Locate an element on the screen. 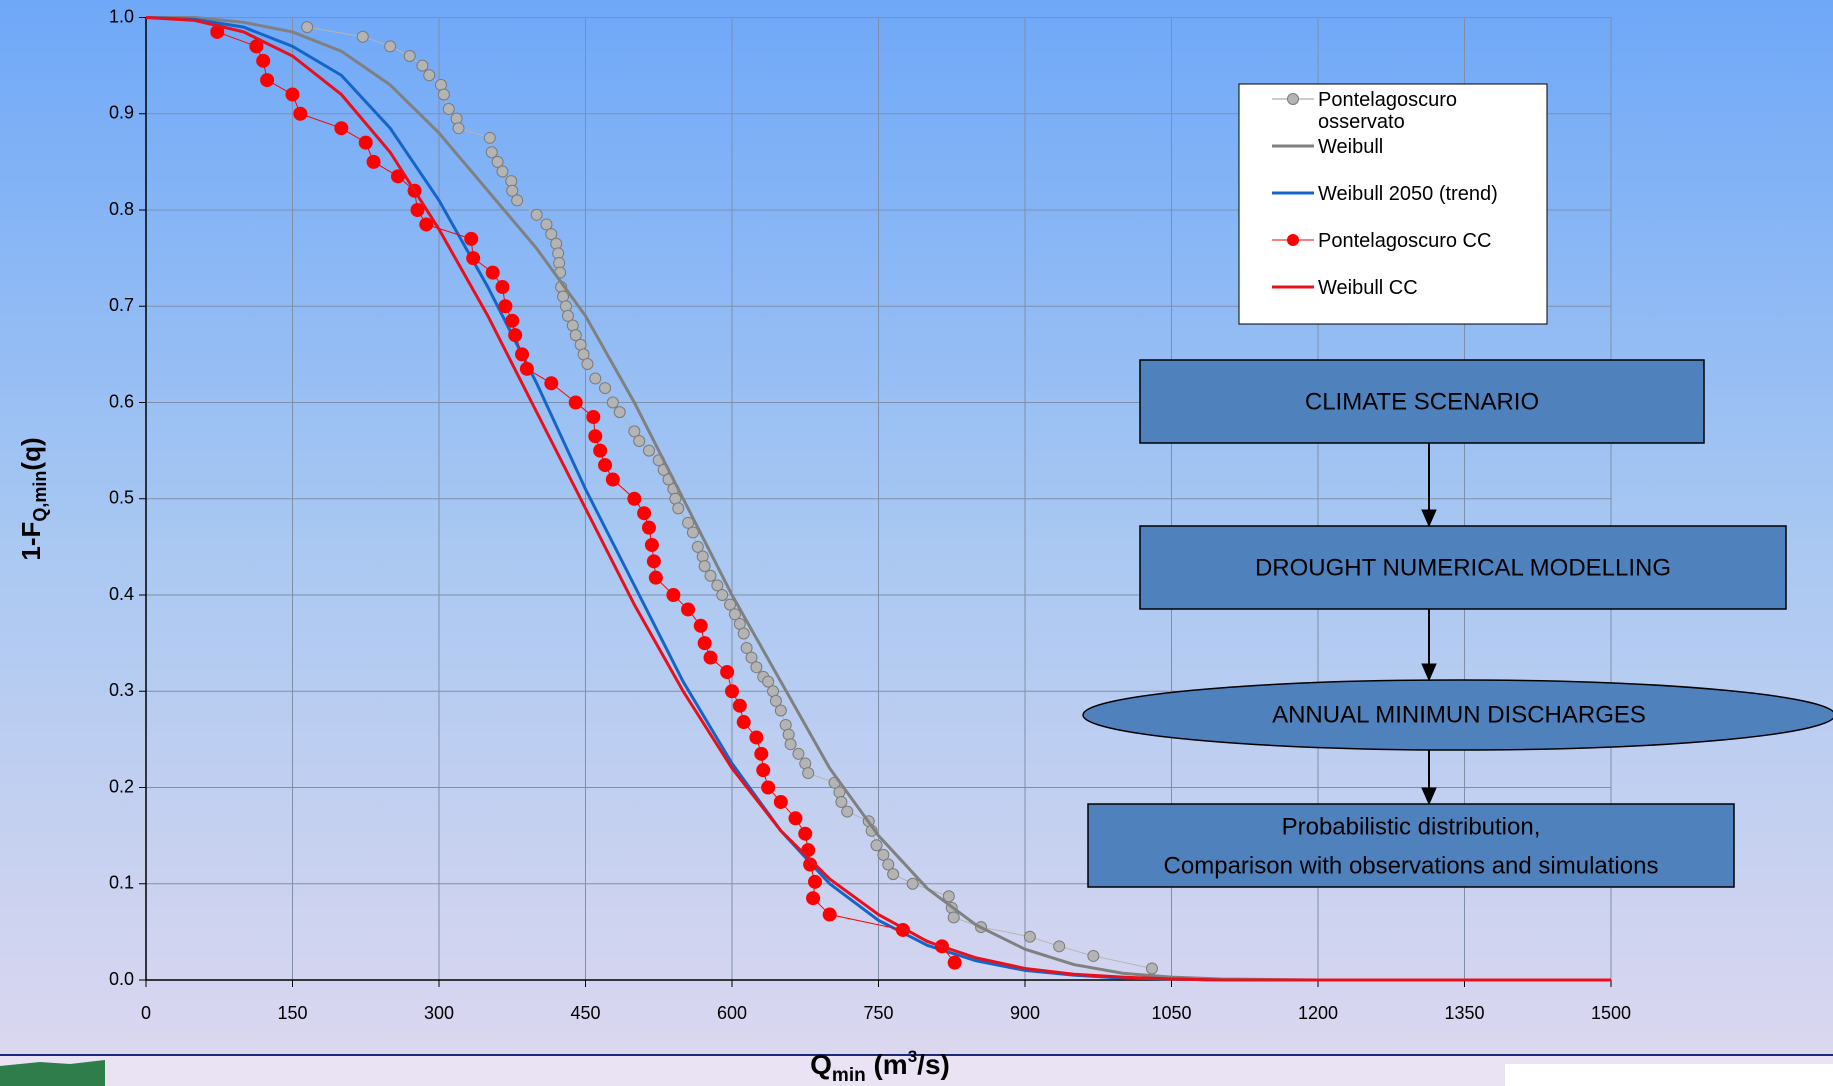 Image resolution: width=1833 pixels, height=1086 pixels. y-tick-label: 0.2 is located at coordinates (121, 786).